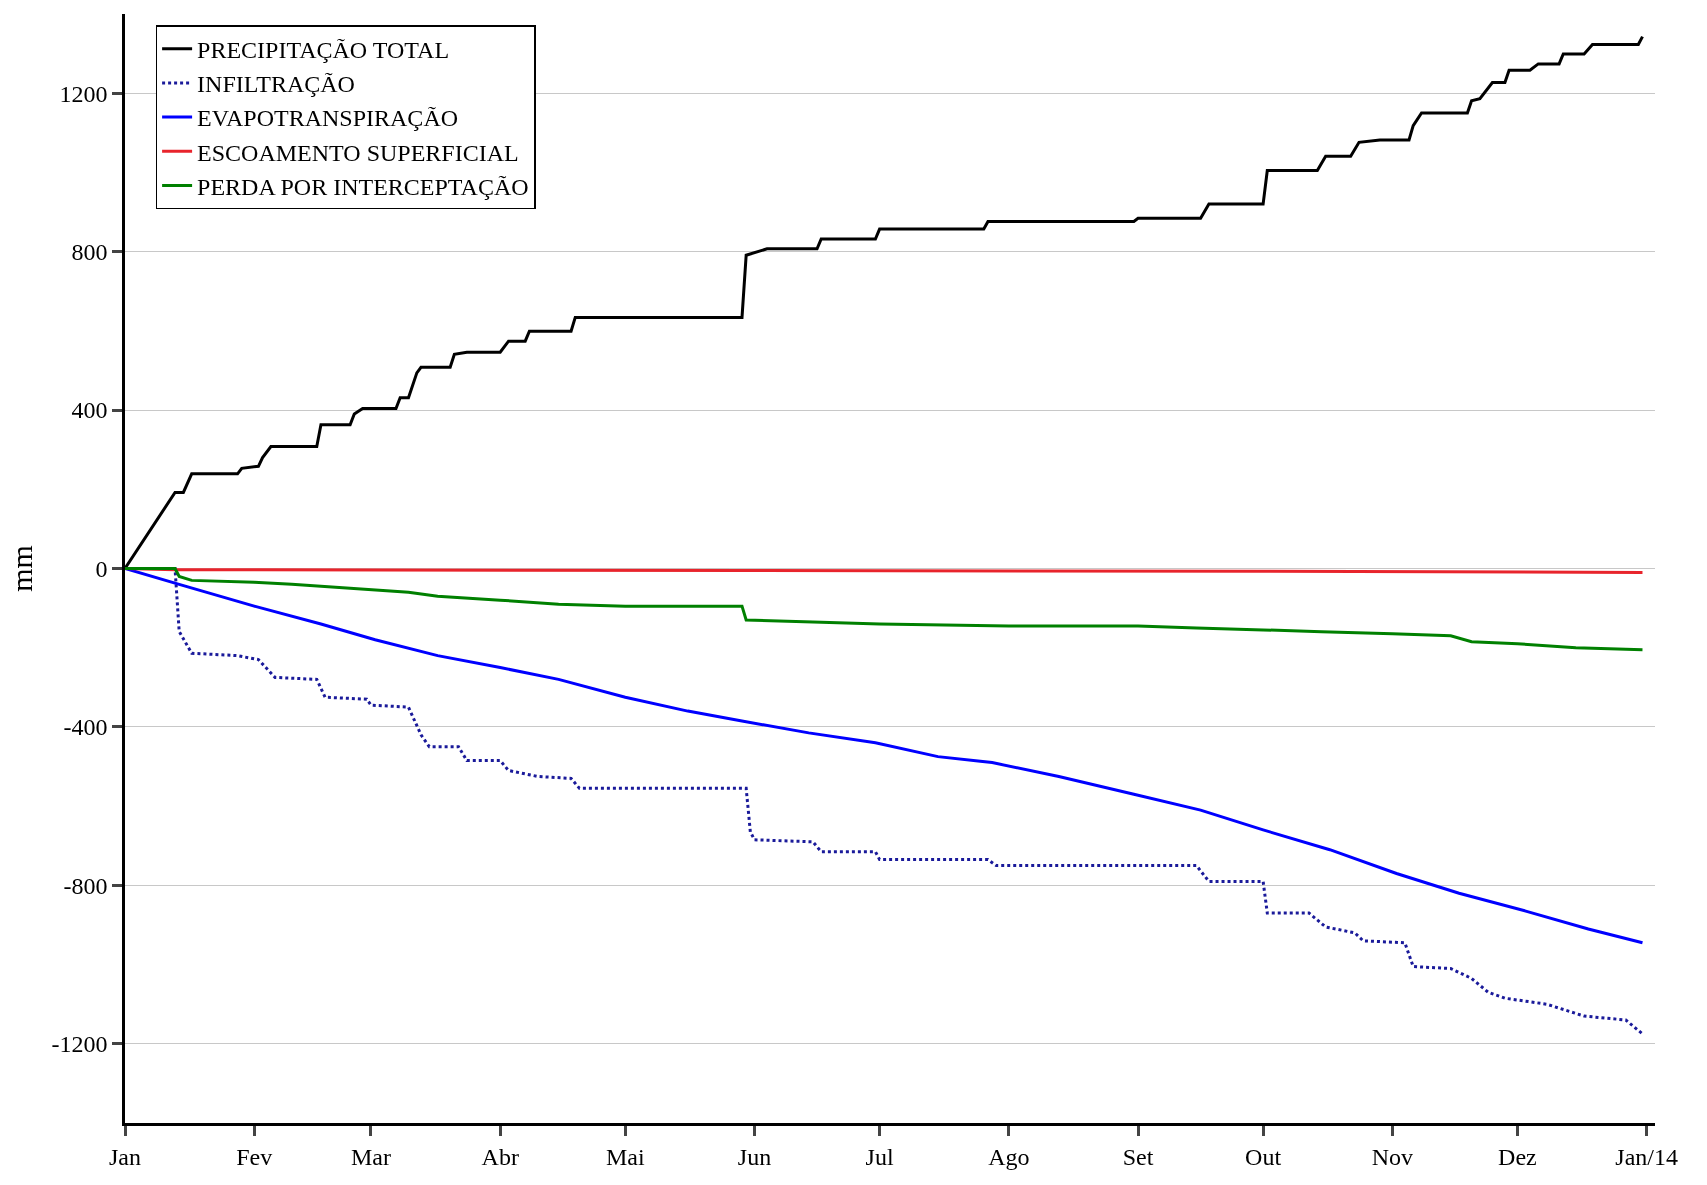 The height and width of the screenshot is (1185, 1707). Describe the element at coordinates (625, 1156) in the screenshot. I see `x-tick-label: Mai` at that location.